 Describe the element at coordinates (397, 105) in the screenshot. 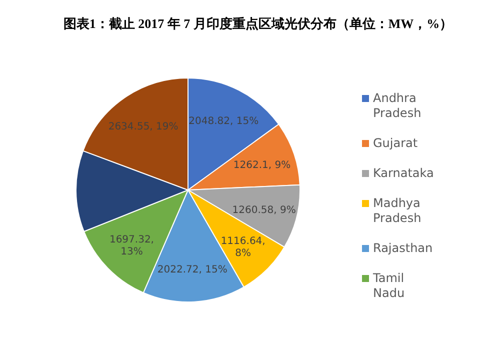

I see `legend-label: Andhra Pradesh` at that location.